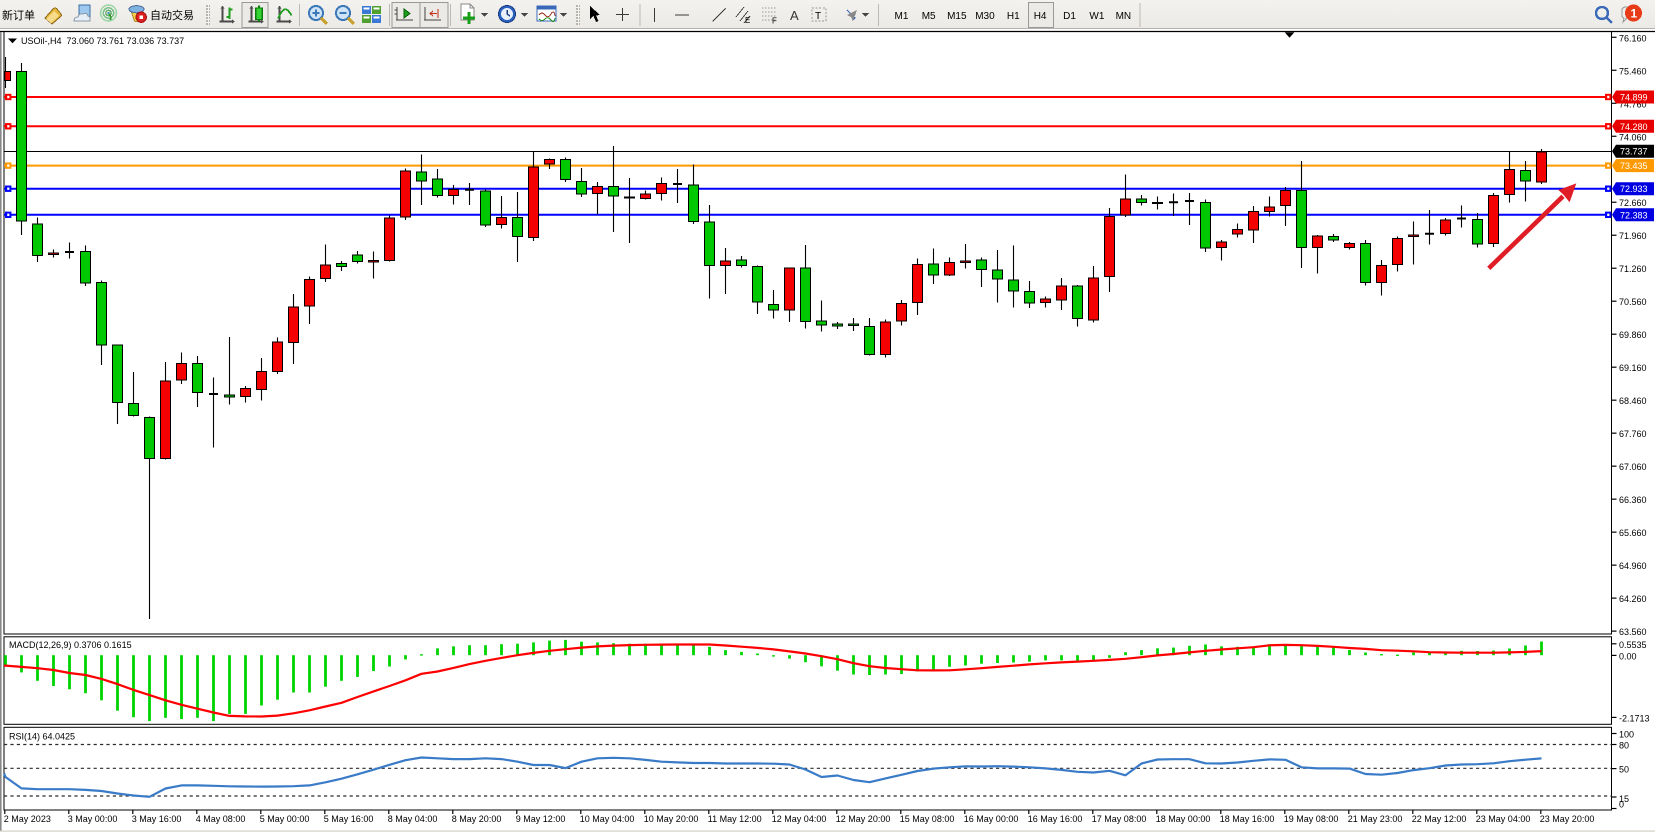 The image size is (1655, 833). What do you see at coordinates (1634, 14) in the screenshot?
I see `svg-text: 1` at bounding box center [1634, 14].